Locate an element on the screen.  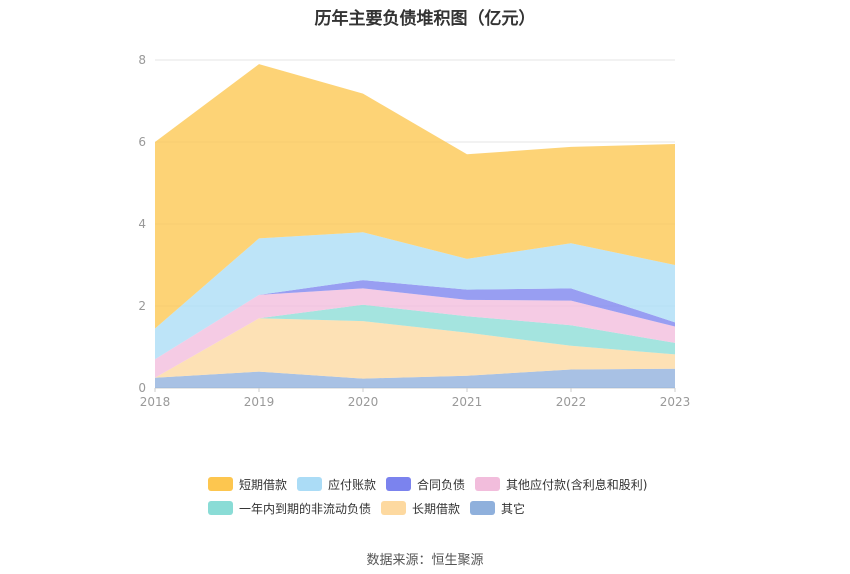
data-source-note: 数据来源：恒生聚源 is located at coordinates (425, 560).